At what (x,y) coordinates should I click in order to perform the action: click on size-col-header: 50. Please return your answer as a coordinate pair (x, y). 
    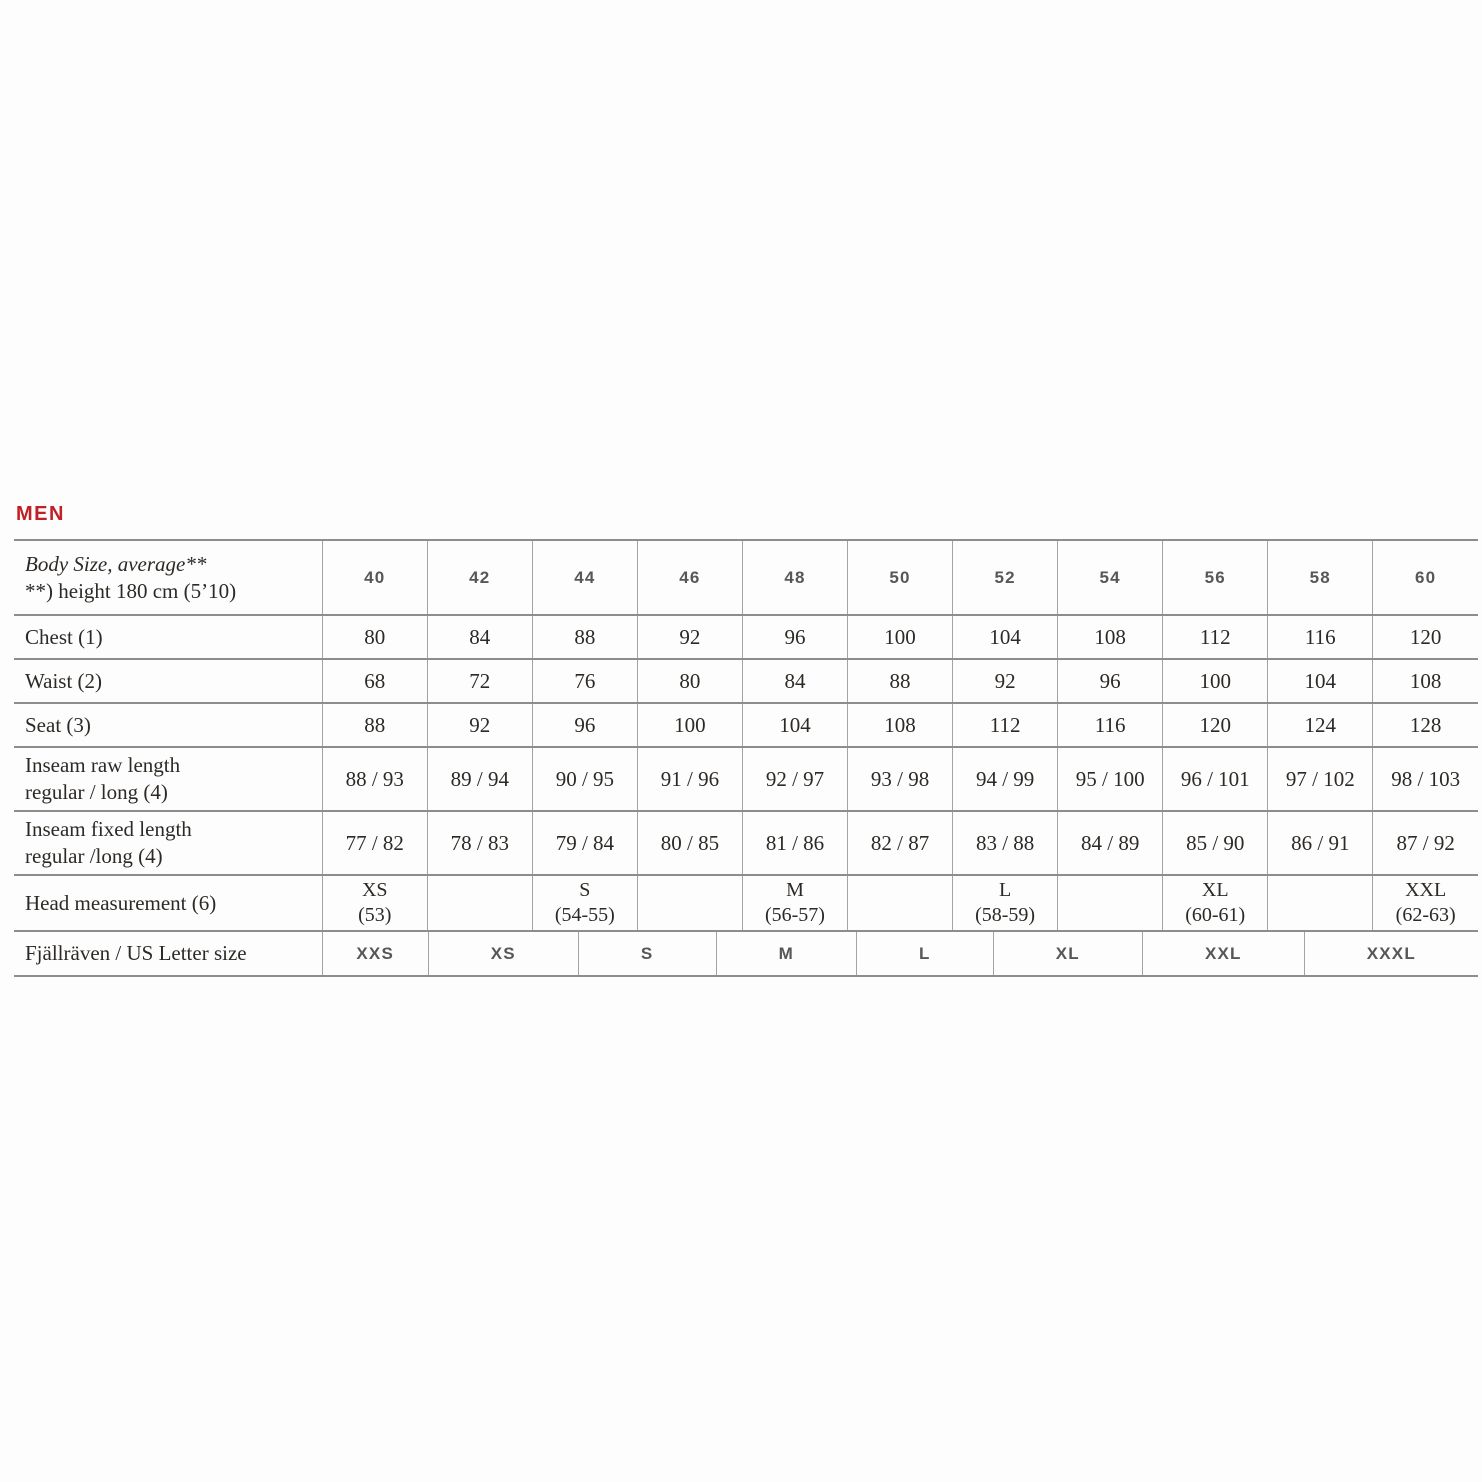
    Looking at the image, I should click on (900, 577).